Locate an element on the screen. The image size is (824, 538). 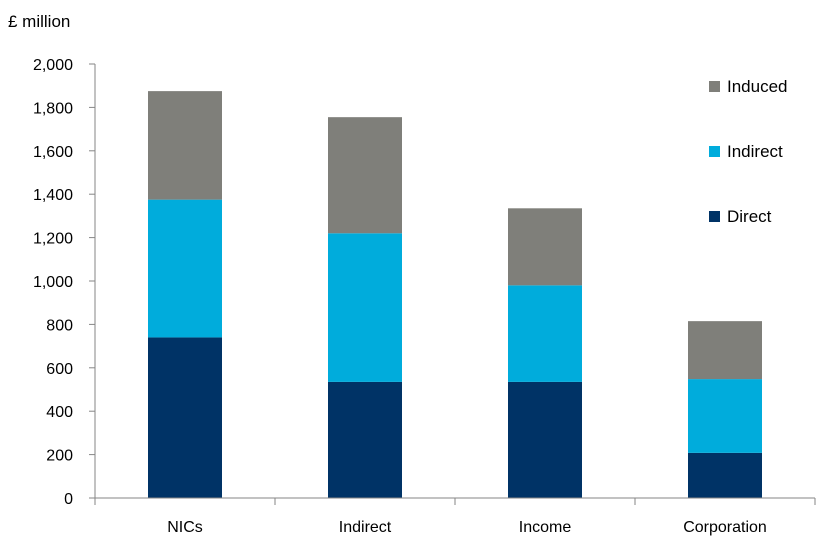
legend-label-indirect: Indirect is located at coordinates (755, 151).